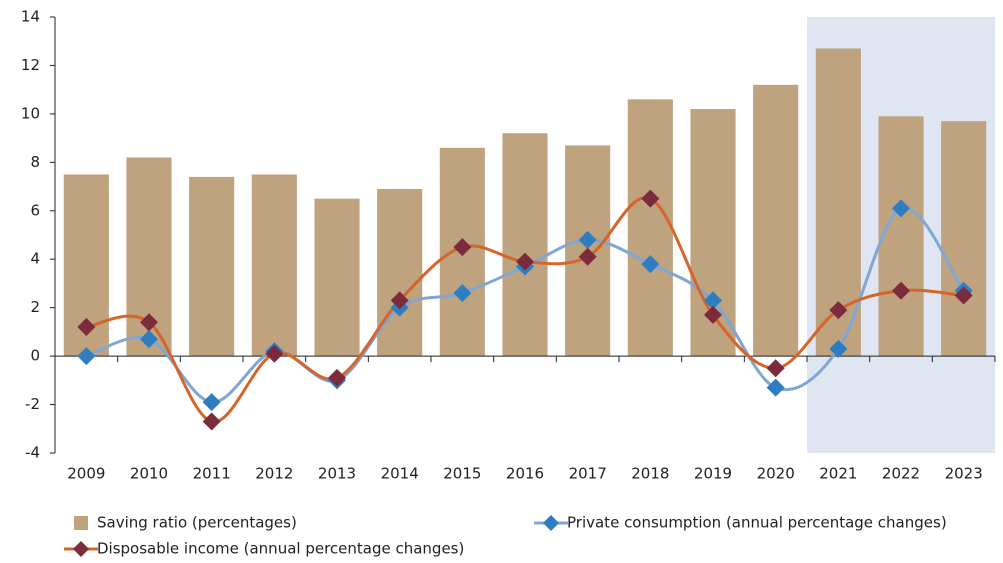 The height and width of the screenshot is (563, 1003). Describe the element at coordinates (35, 259) in the screenshot. I see `y-tick-label: 4` at that location.